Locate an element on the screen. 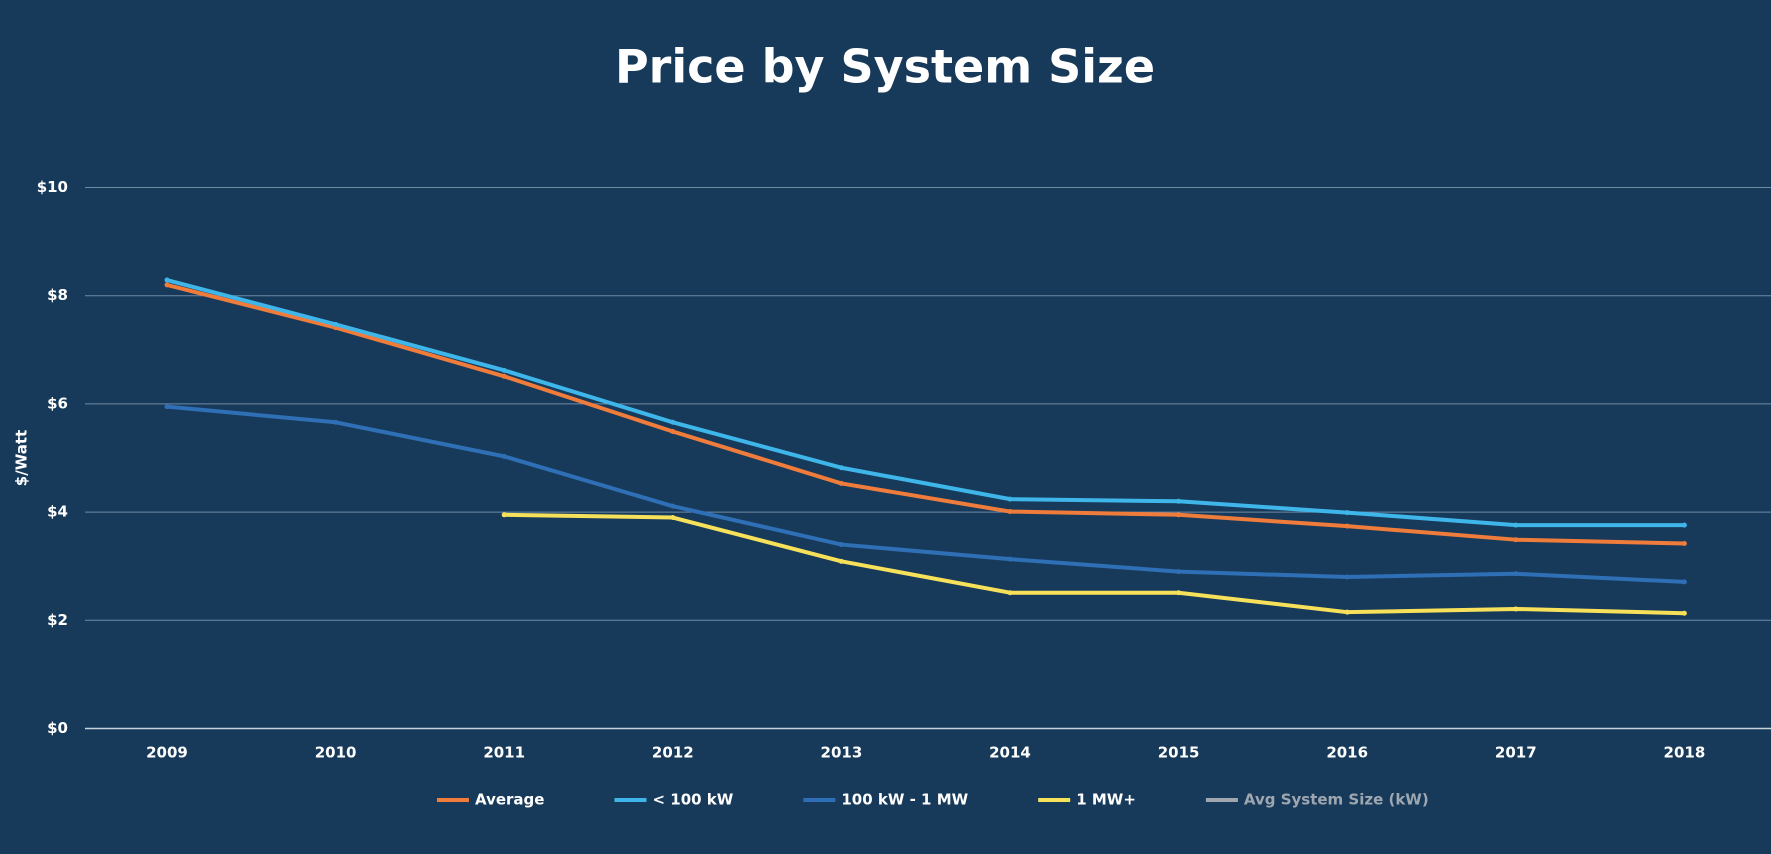  y-tick-label: $4 is located at coordinates (57, 512).